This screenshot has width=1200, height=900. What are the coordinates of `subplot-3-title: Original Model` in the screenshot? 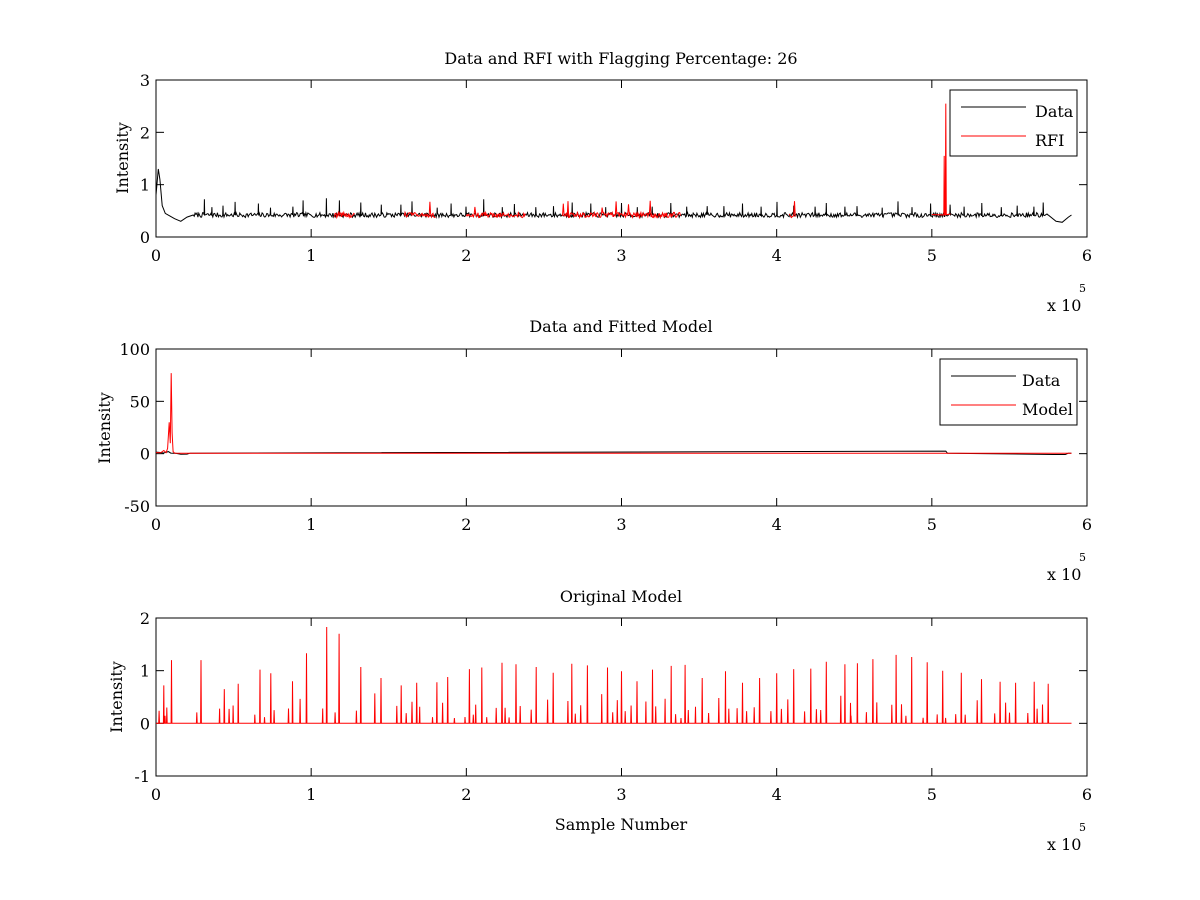 It's located at (621, 596).